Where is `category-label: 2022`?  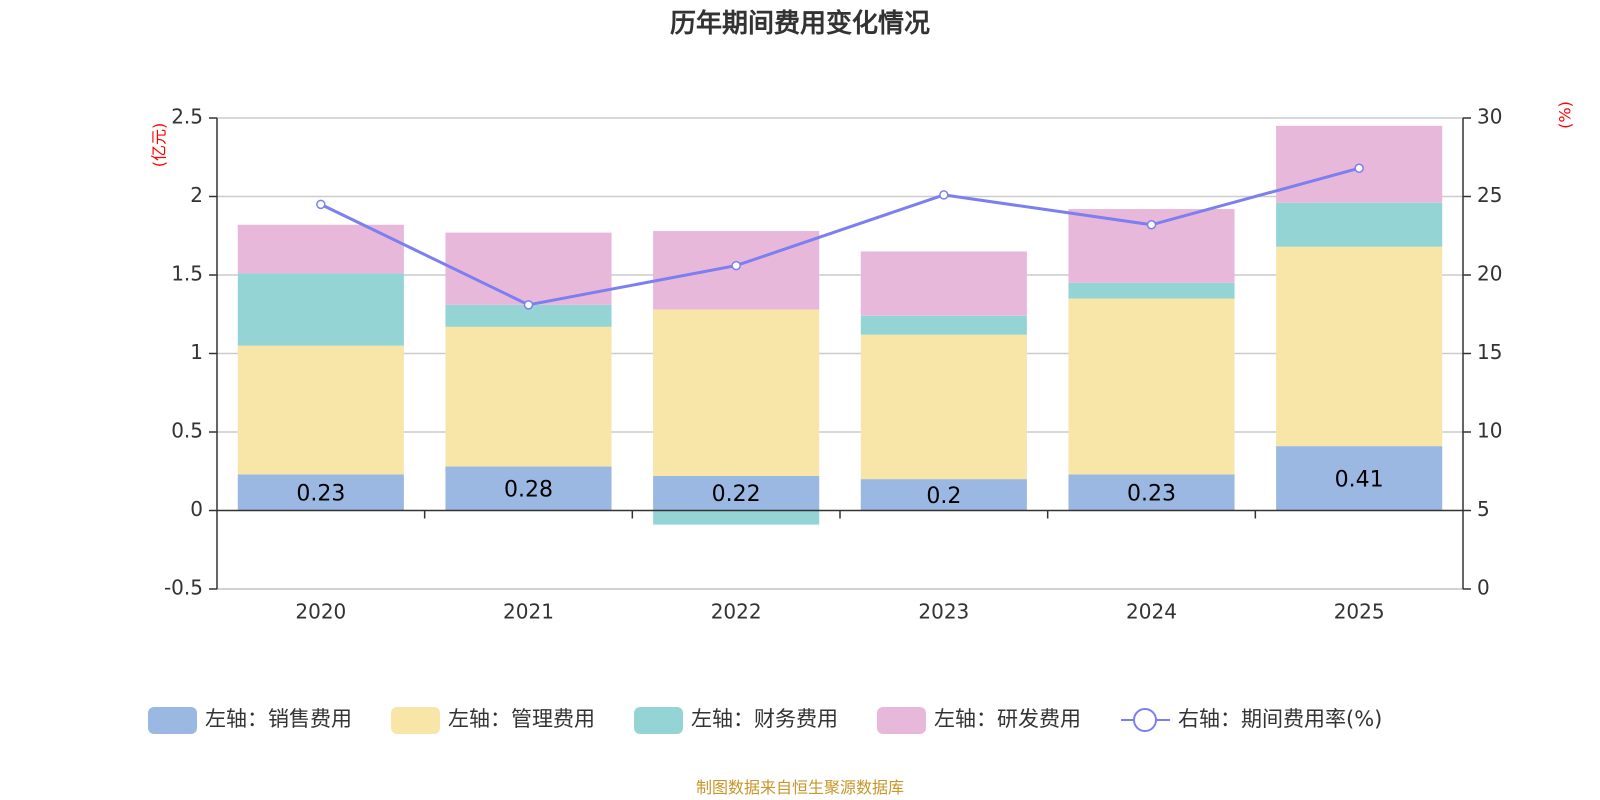 category-label: 2022 is located at coordinates (736, 612).